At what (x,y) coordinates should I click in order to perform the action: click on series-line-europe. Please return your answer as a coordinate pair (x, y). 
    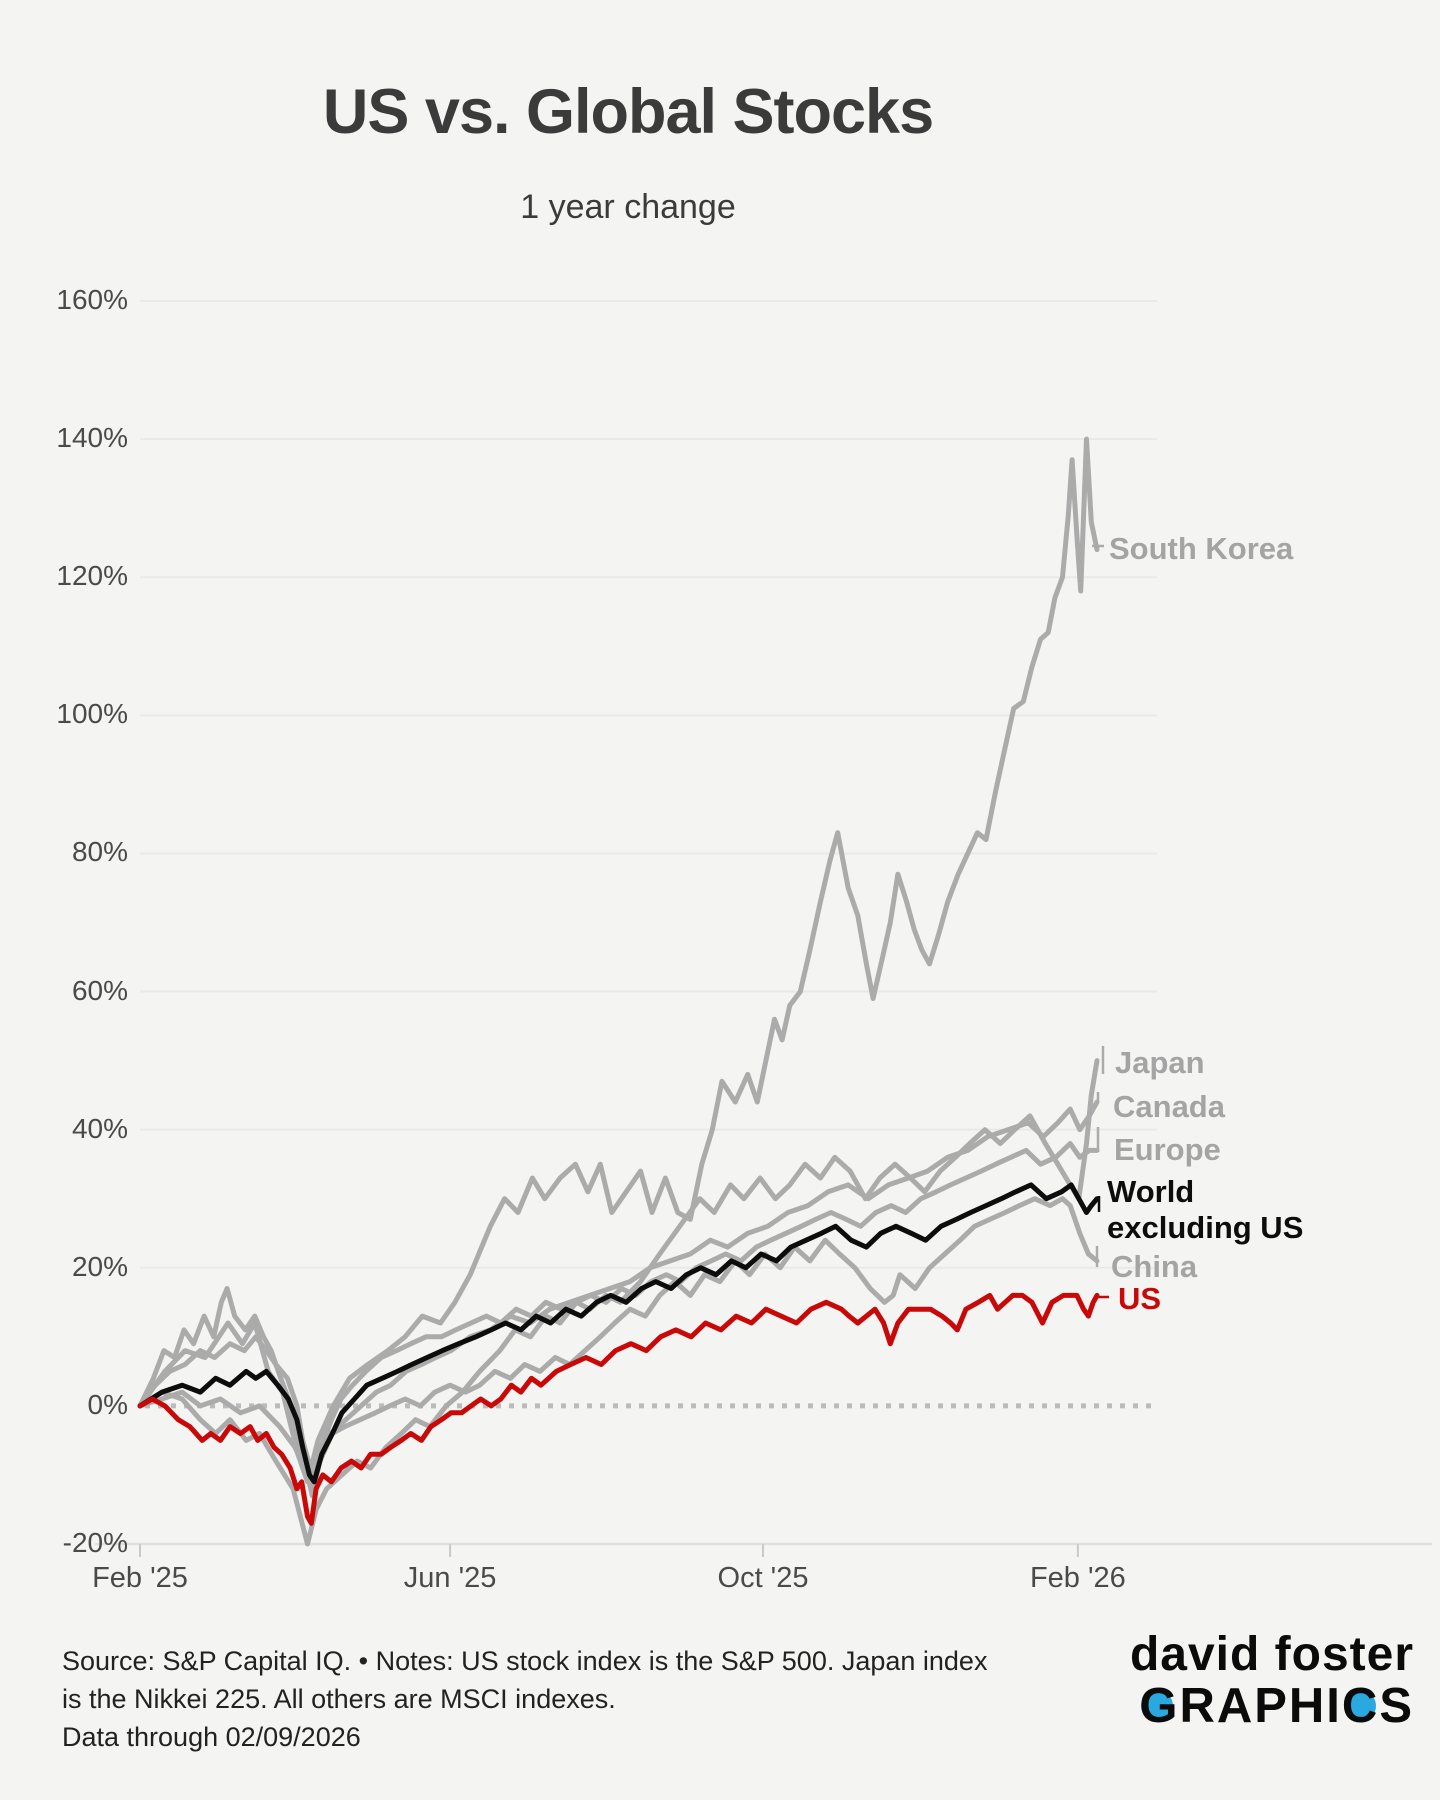
    Looking at the image, I should click on (618, 1313).